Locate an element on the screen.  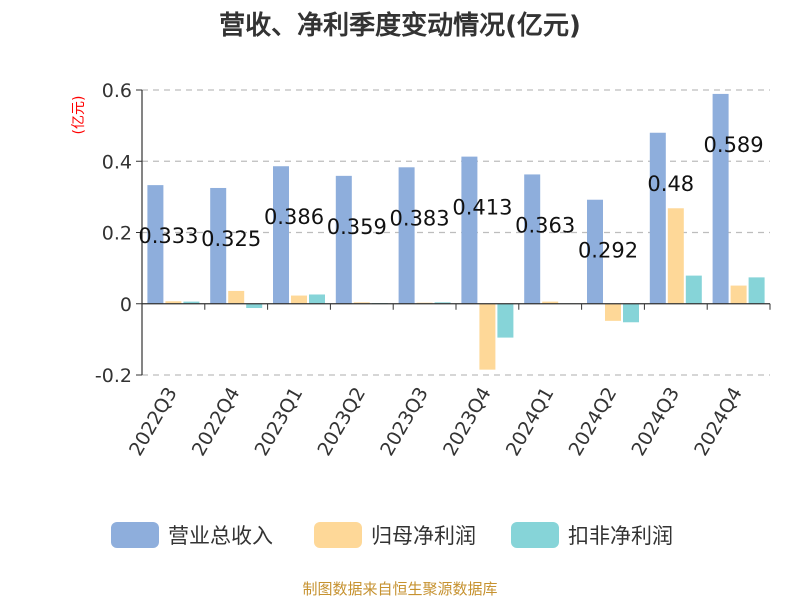
bar-归母净利润-2023Q1 is located at coordinates (299, 299).